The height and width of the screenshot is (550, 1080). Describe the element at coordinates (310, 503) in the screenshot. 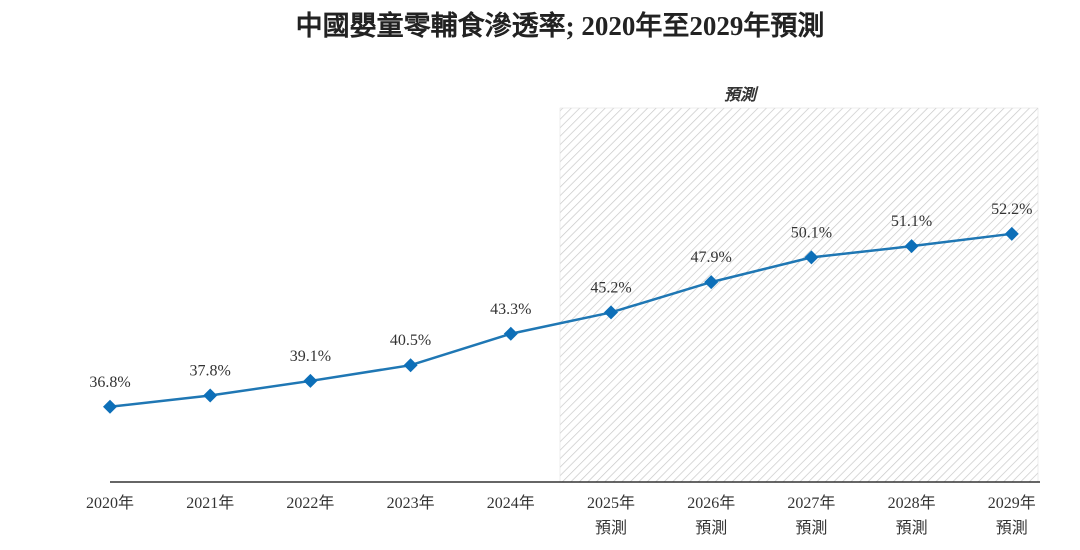

I see `x-tick-label: 2022年` at that location.